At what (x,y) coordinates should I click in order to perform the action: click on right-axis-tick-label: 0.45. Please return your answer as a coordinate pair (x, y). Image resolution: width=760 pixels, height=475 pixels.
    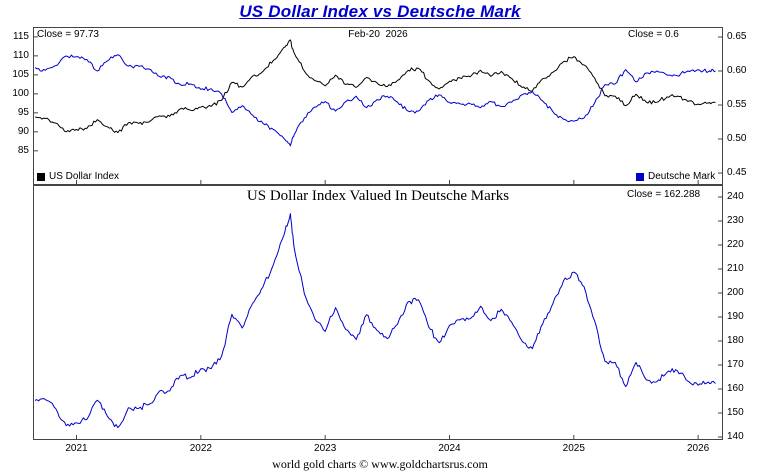
    Looking at the image, I should click on (737, 173).